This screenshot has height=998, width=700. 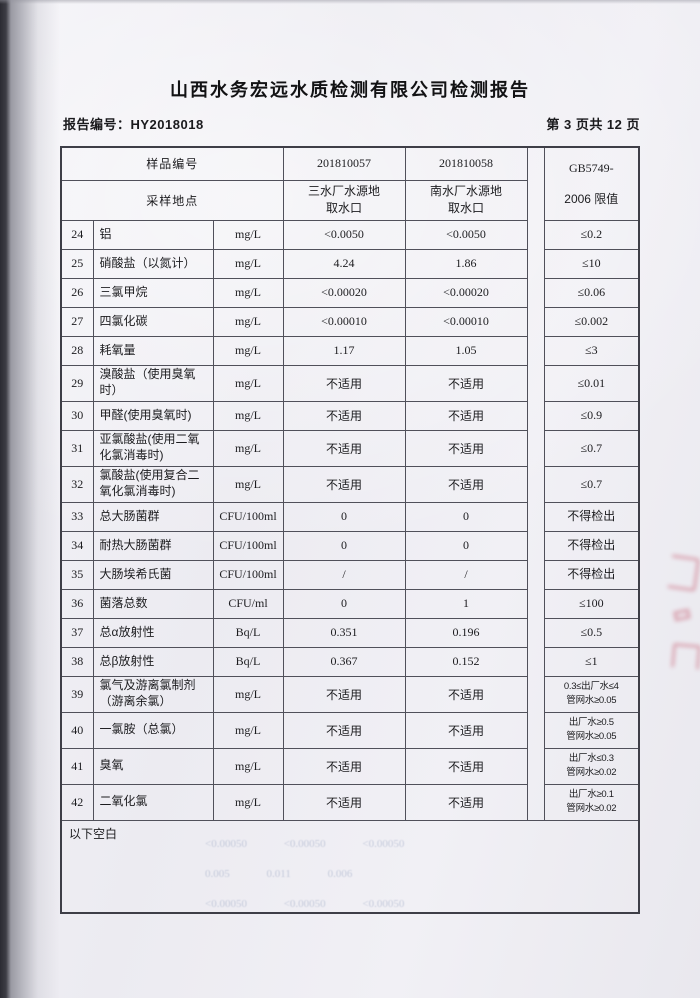 I want to click on row-number: 41, so click(x=77, y=766).